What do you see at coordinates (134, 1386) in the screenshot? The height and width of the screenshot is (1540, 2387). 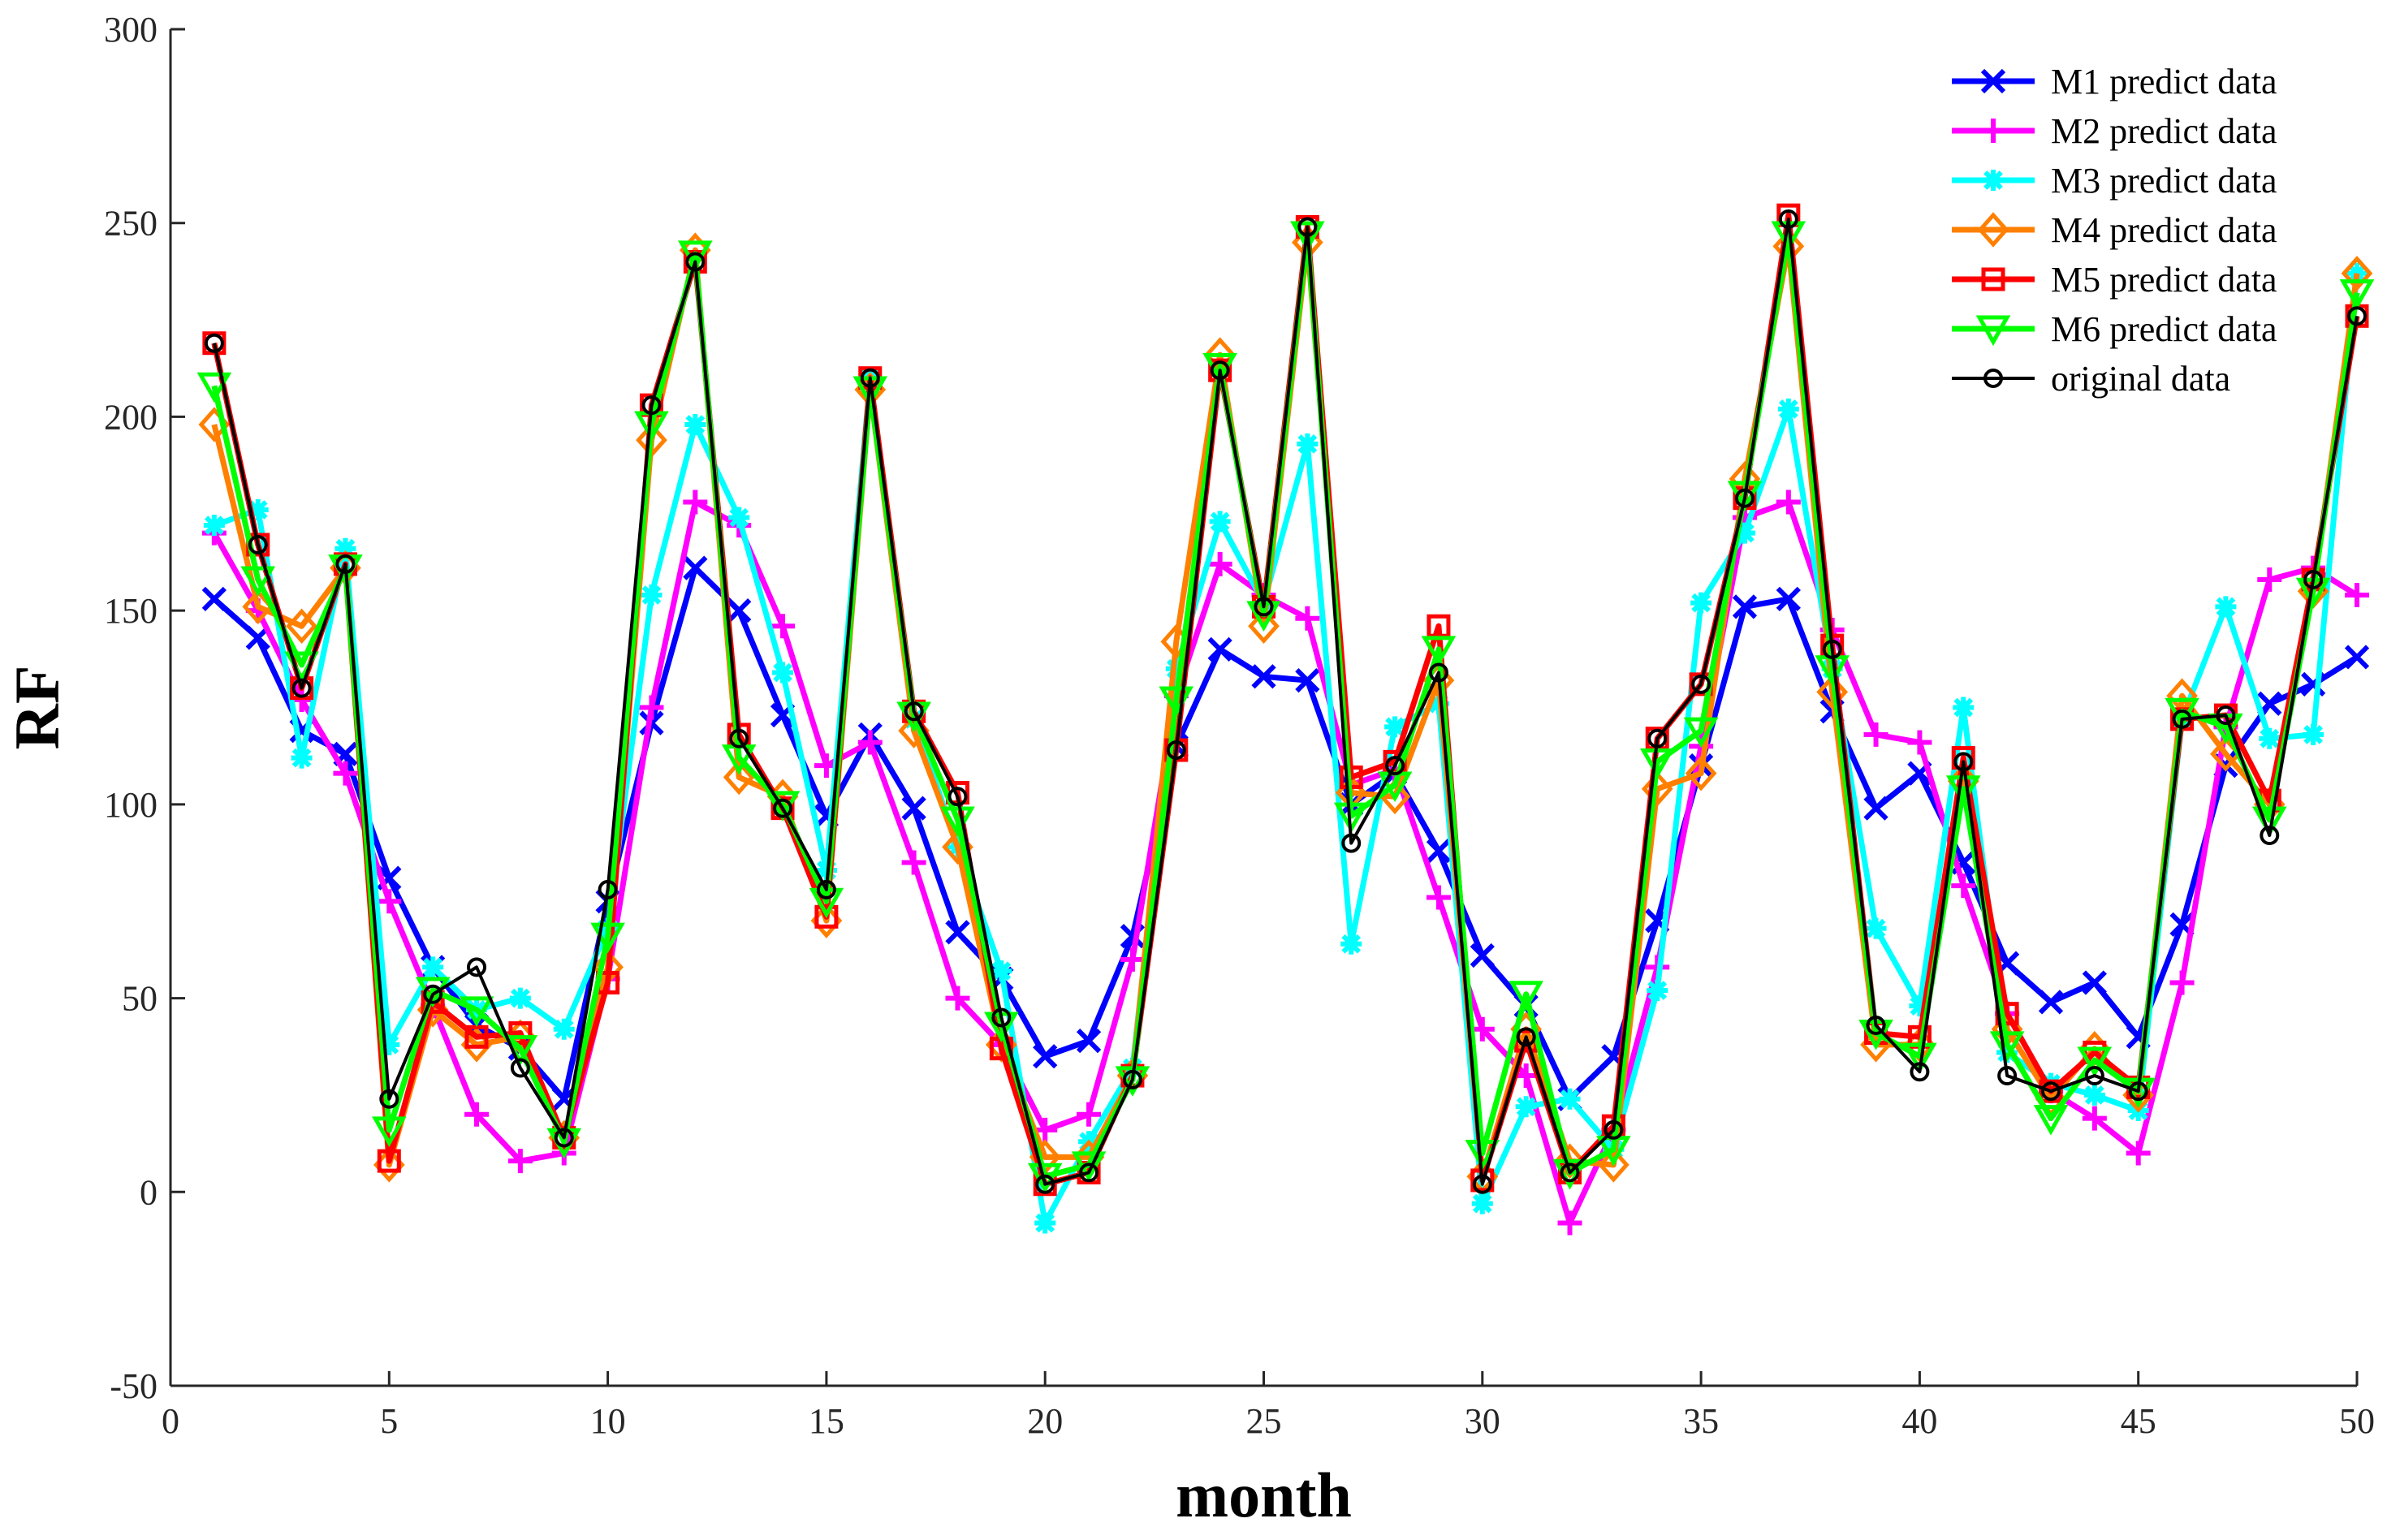 I see `y-tick-label: -50` at bounding box center [134, 1386].